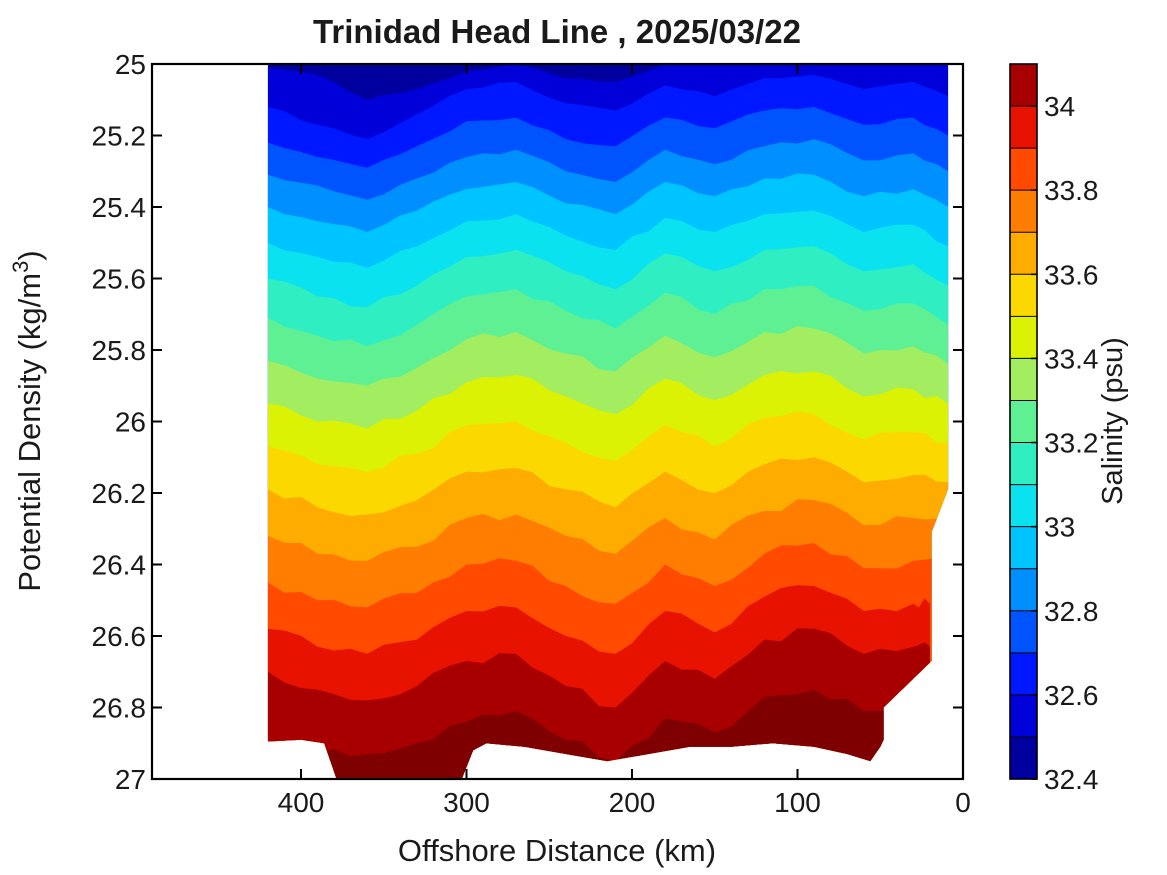  I want to click on y-tick-label: 25.8, so click(119, 350).